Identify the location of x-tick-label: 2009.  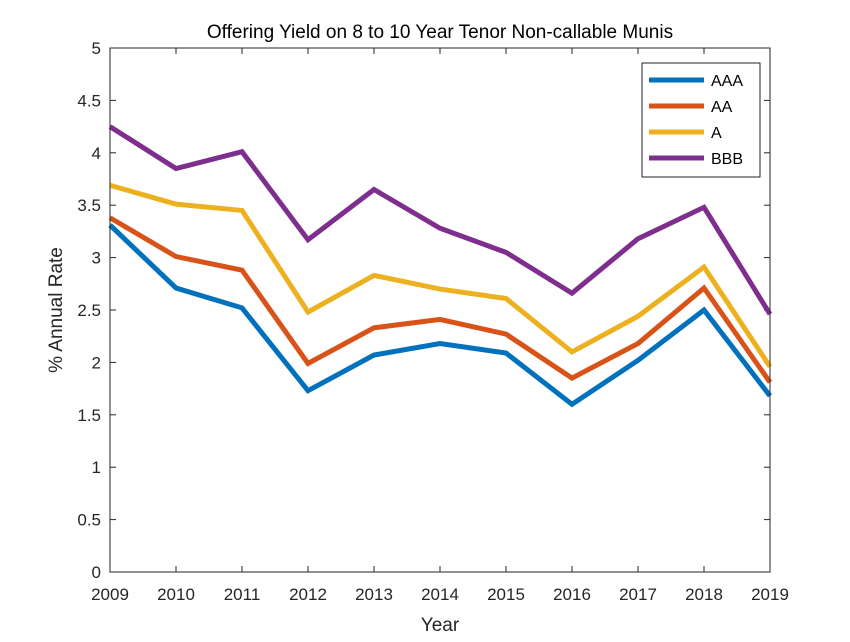
(110, 594).